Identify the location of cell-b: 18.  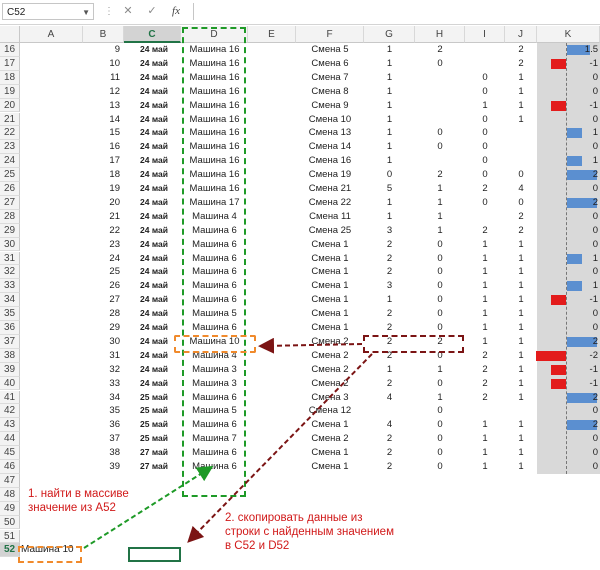
(114, 175).